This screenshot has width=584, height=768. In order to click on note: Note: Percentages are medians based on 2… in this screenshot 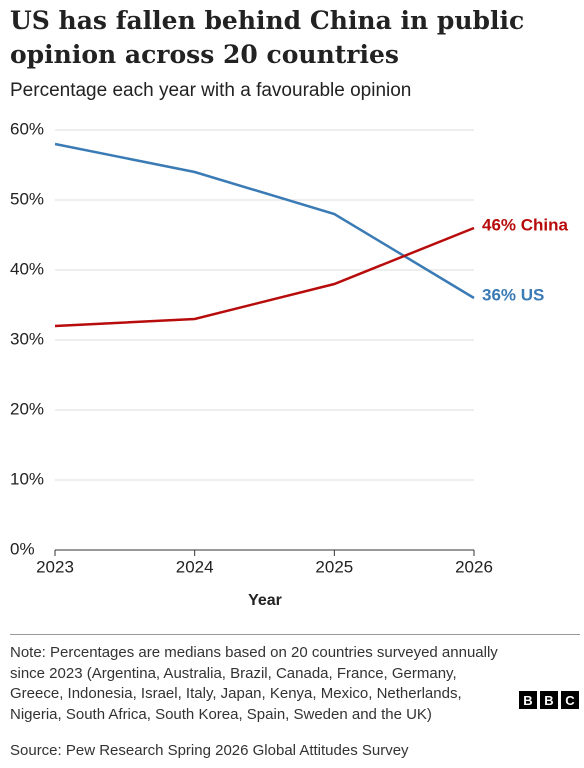, I will do `click(254, 683)`.